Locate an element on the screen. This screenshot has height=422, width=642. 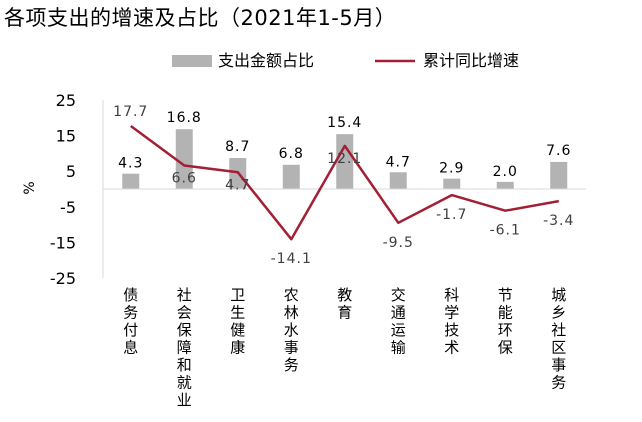
bar-value-label: 7.6 is located at coordinates (558, 151).